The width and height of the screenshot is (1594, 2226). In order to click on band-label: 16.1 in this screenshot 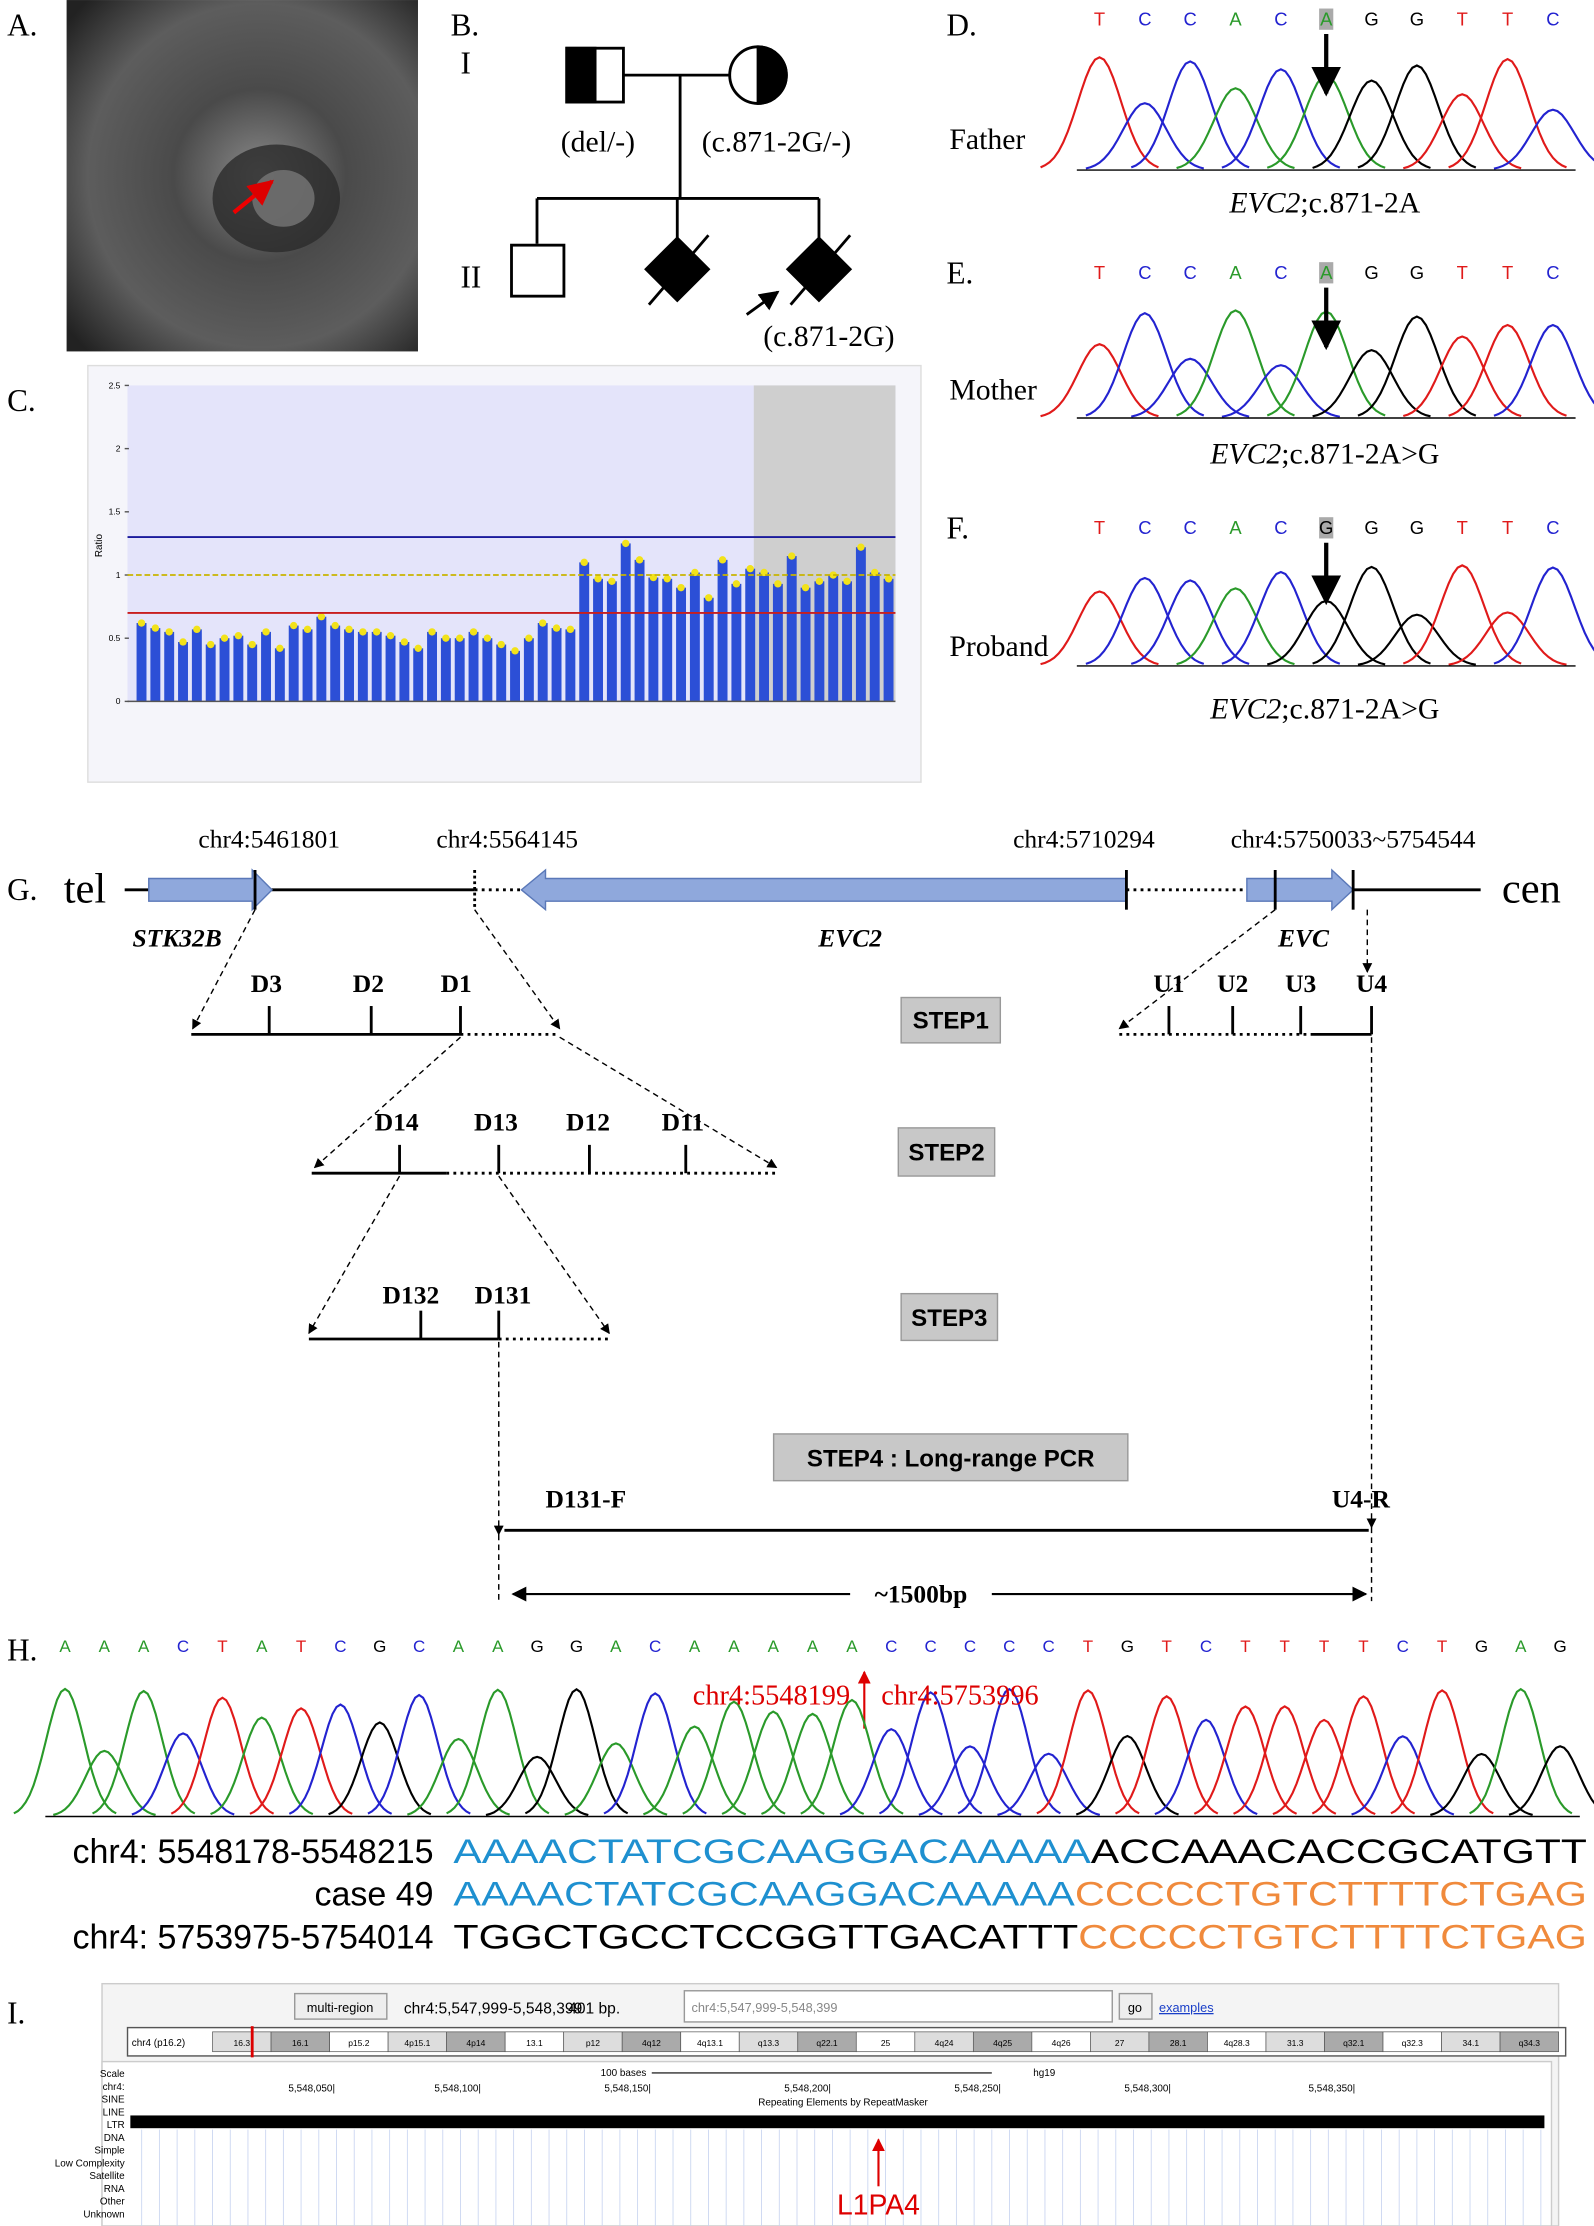, I will do `click(300, 2043)`.